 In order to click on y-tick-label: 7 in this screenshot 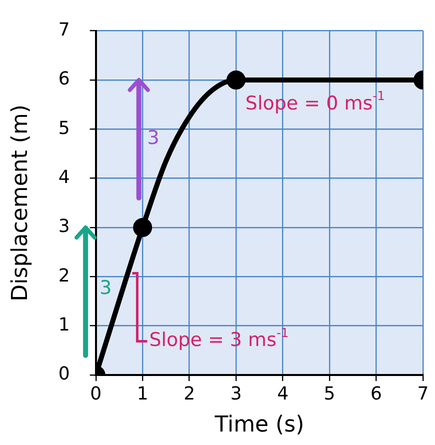, I will do `click(64, 29)`.